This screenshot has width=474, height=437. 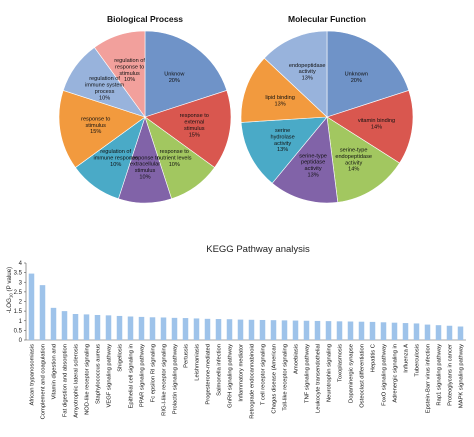 I want to click on kegg-category-label-10: Epithelial cell signaling in, so click(x=132, y=376).